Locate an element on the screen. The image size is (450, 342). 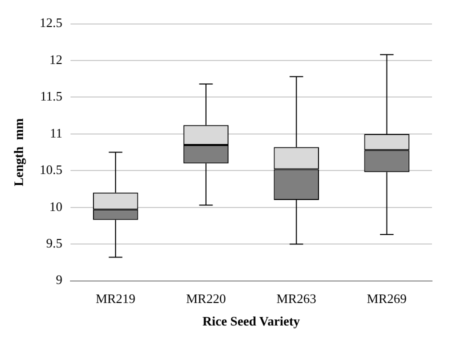
x-tick-label: MR219 is located at coordinates (116, 298).